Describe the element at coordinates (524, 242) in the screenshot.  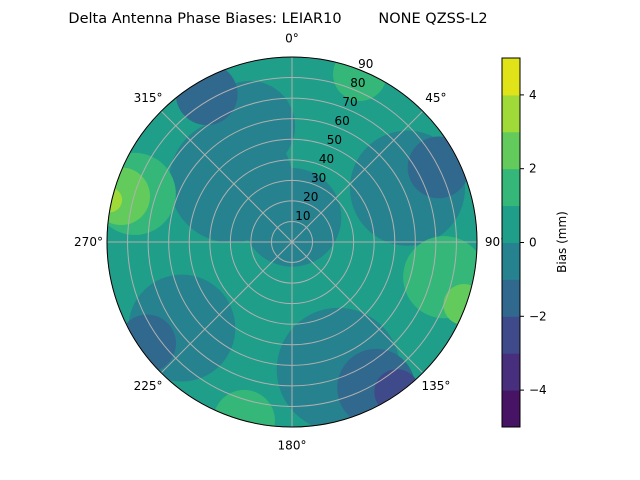
I see `colorbar: −4 −2 0 2 4` at that location.